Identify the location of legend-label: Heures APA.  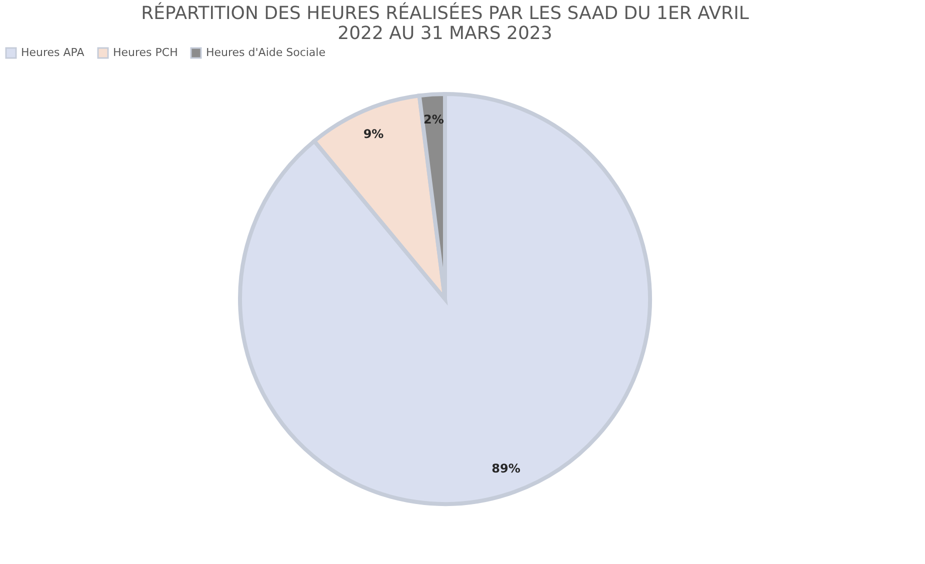
(53, 52).